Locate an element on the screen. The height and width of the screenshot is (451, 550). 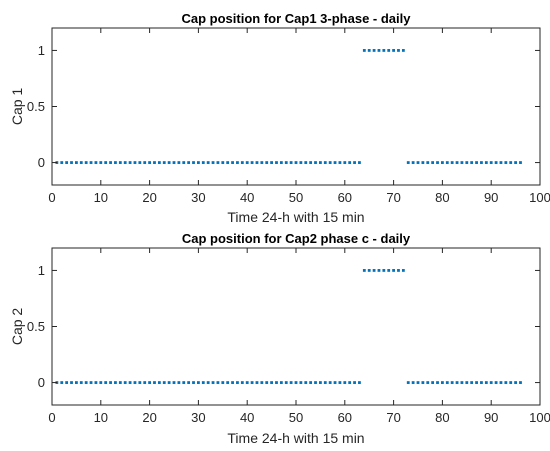
x-tick-label: 70 is located at coordinates (393, 417).